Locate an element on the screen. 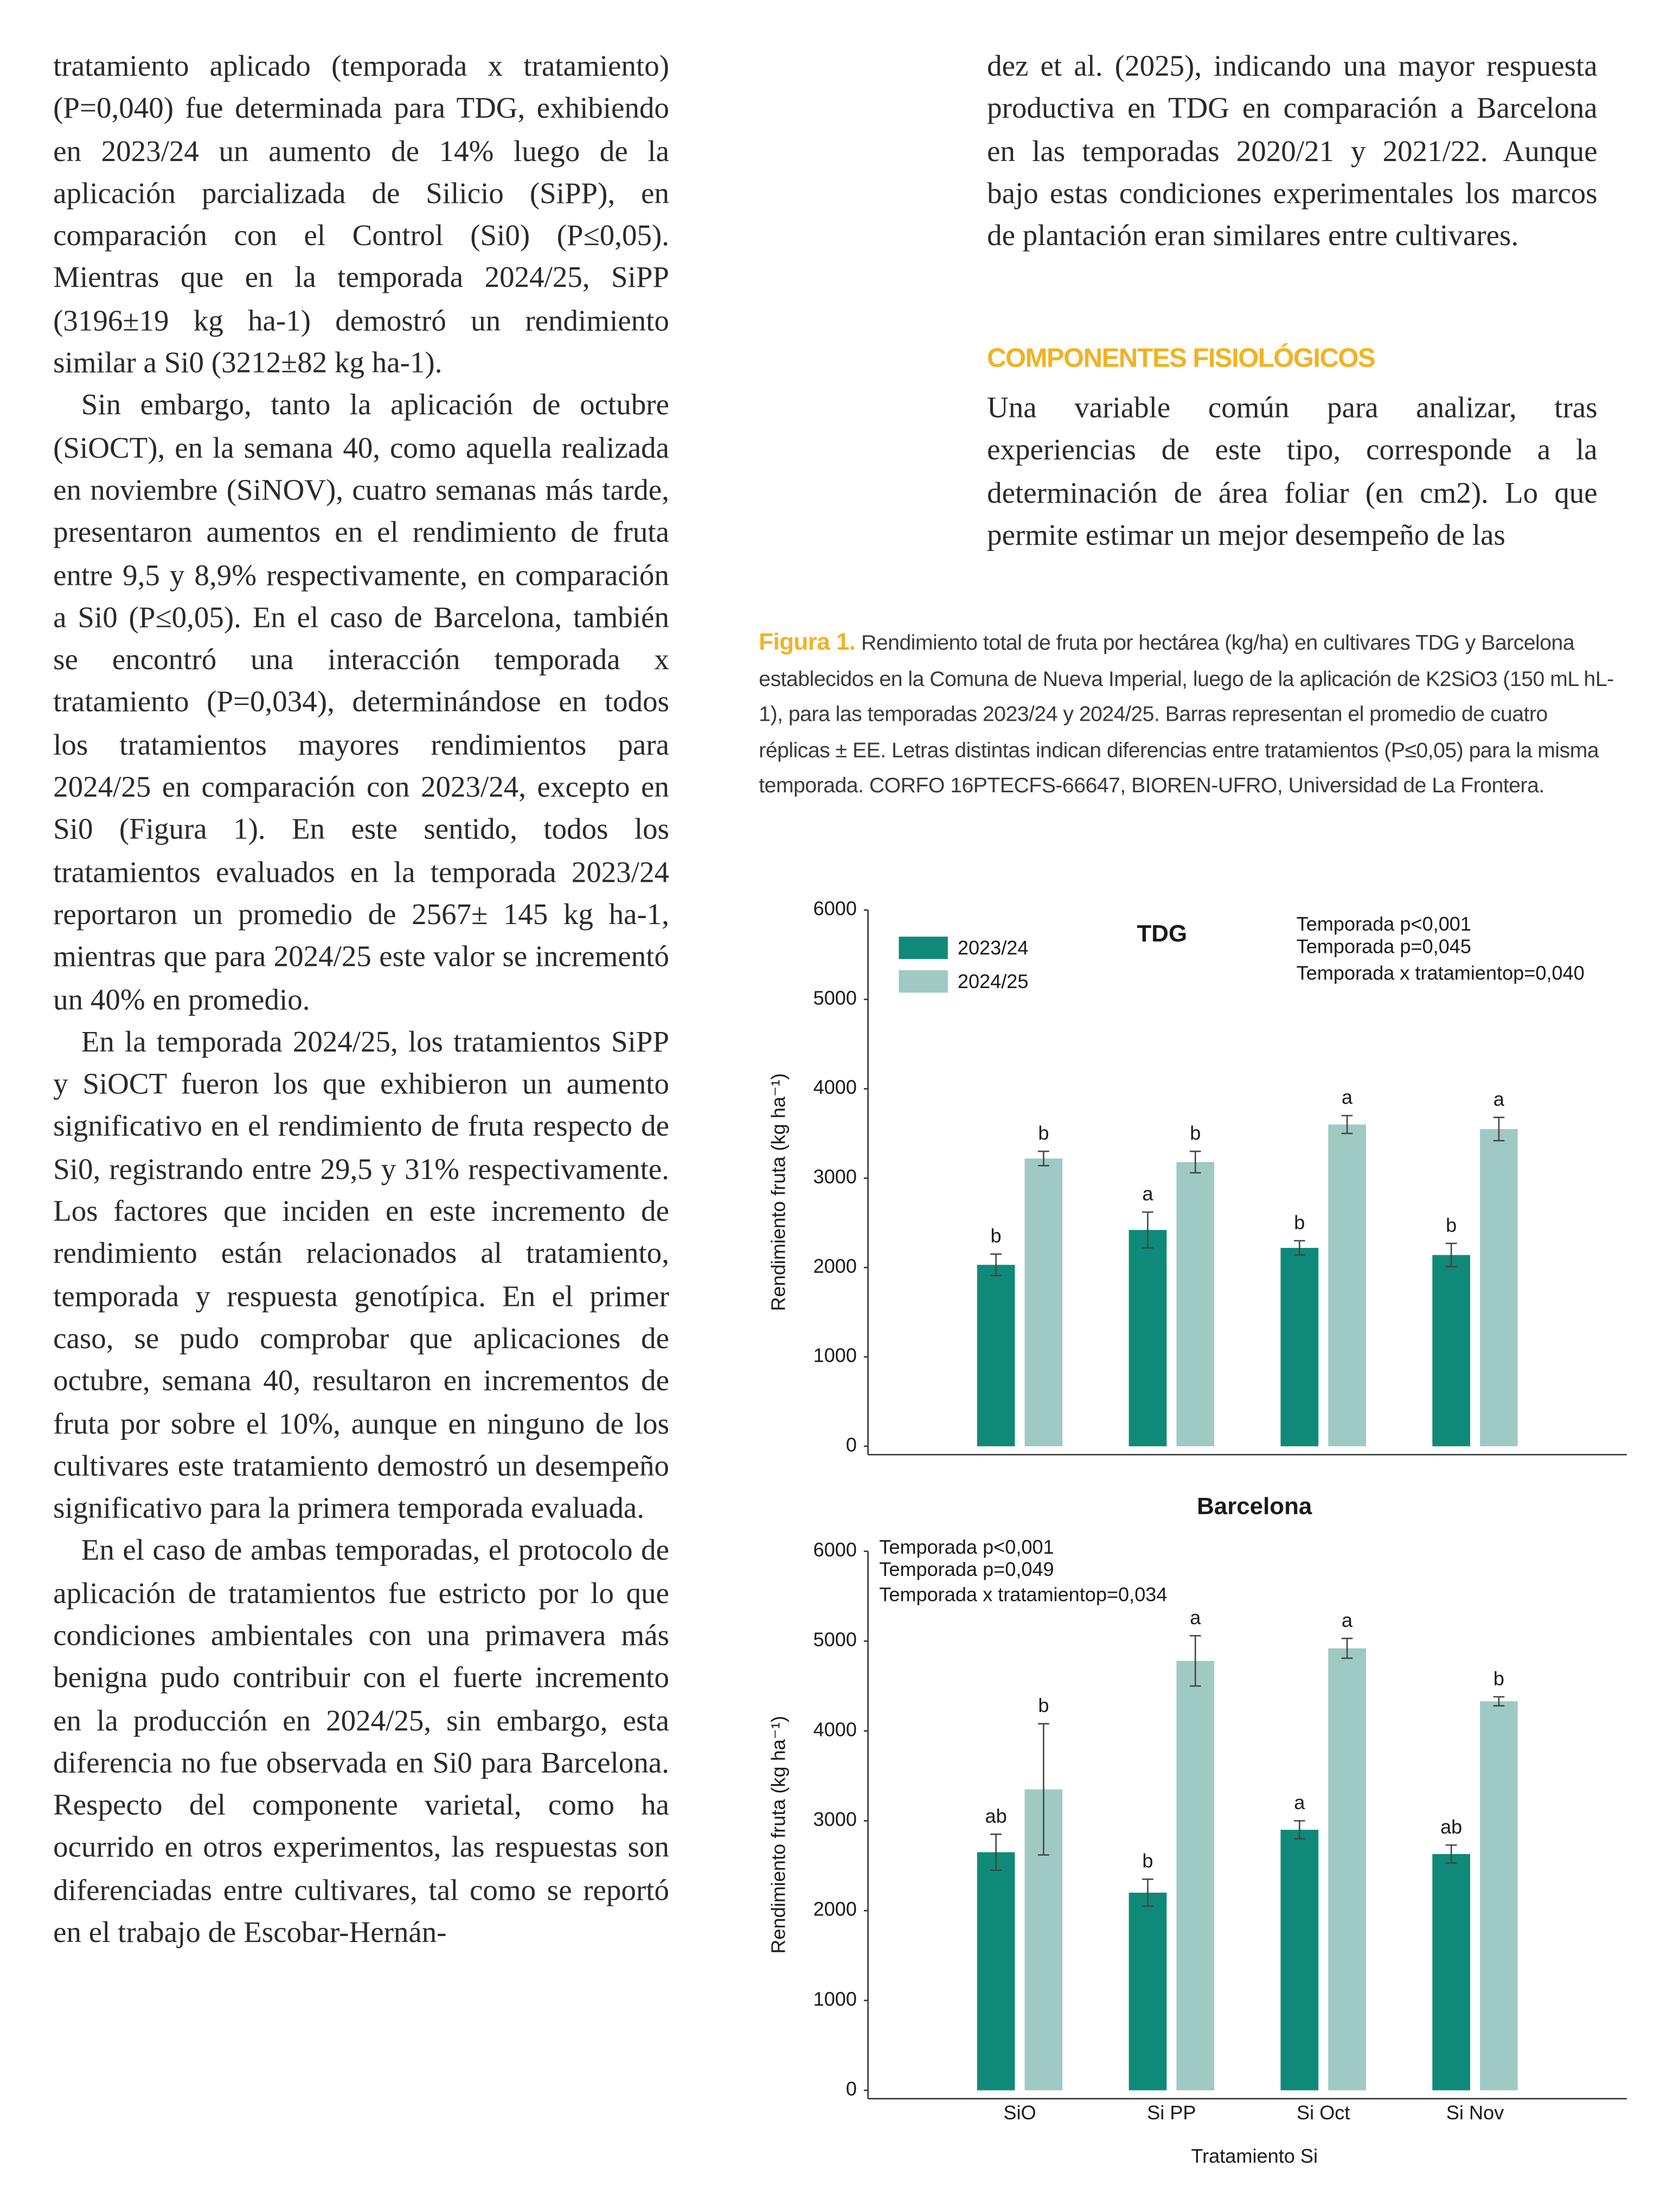  legend-label: 2024/25 is located at coordinates (993, 981).